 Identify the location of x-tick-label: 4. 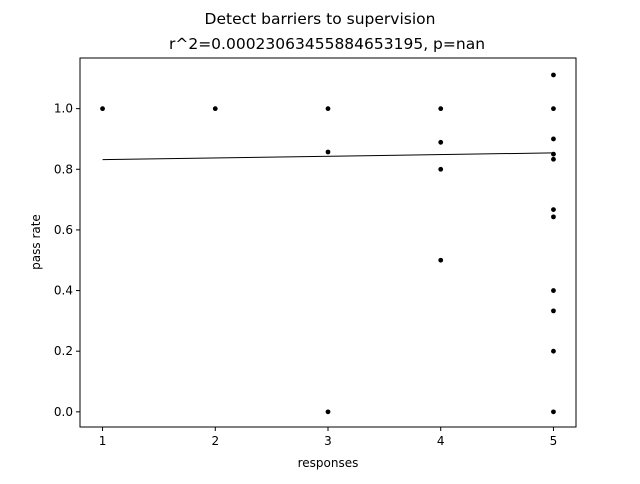
(441, 441).